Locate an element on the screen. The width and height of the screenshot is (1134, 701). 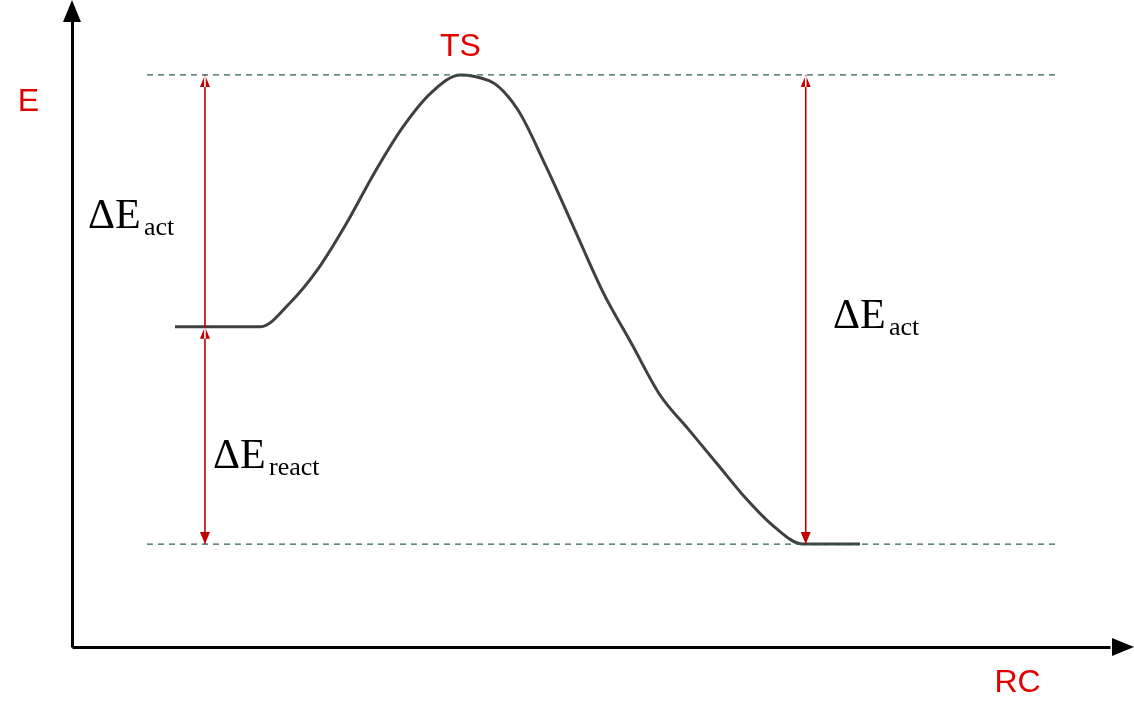
annotation: TS is located at coordinates (460, 44).